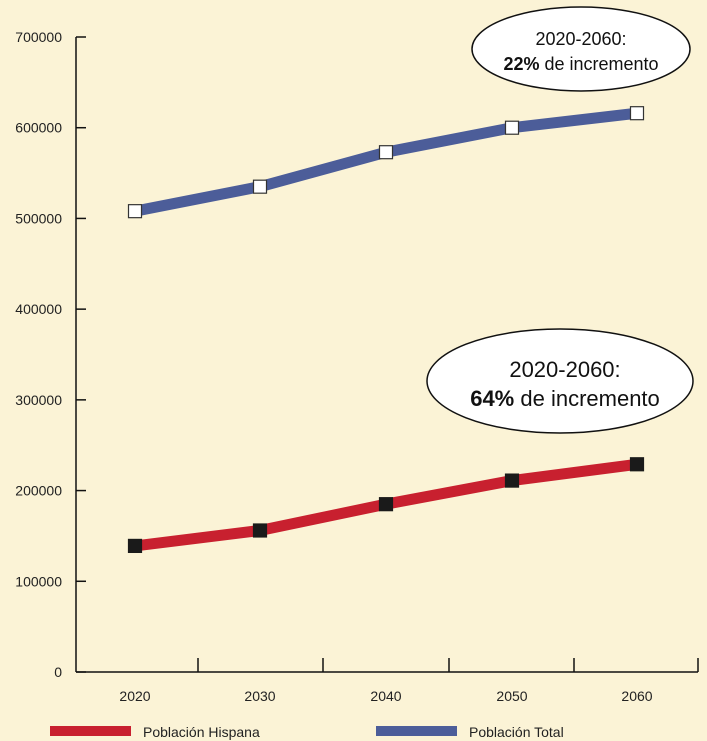 The height and width of the screenshot is (741, 707). What do you see at coordinates (38, 400) in the screenshot?
I see `y-tick-label: 300000` at bounding box center [38, 400].